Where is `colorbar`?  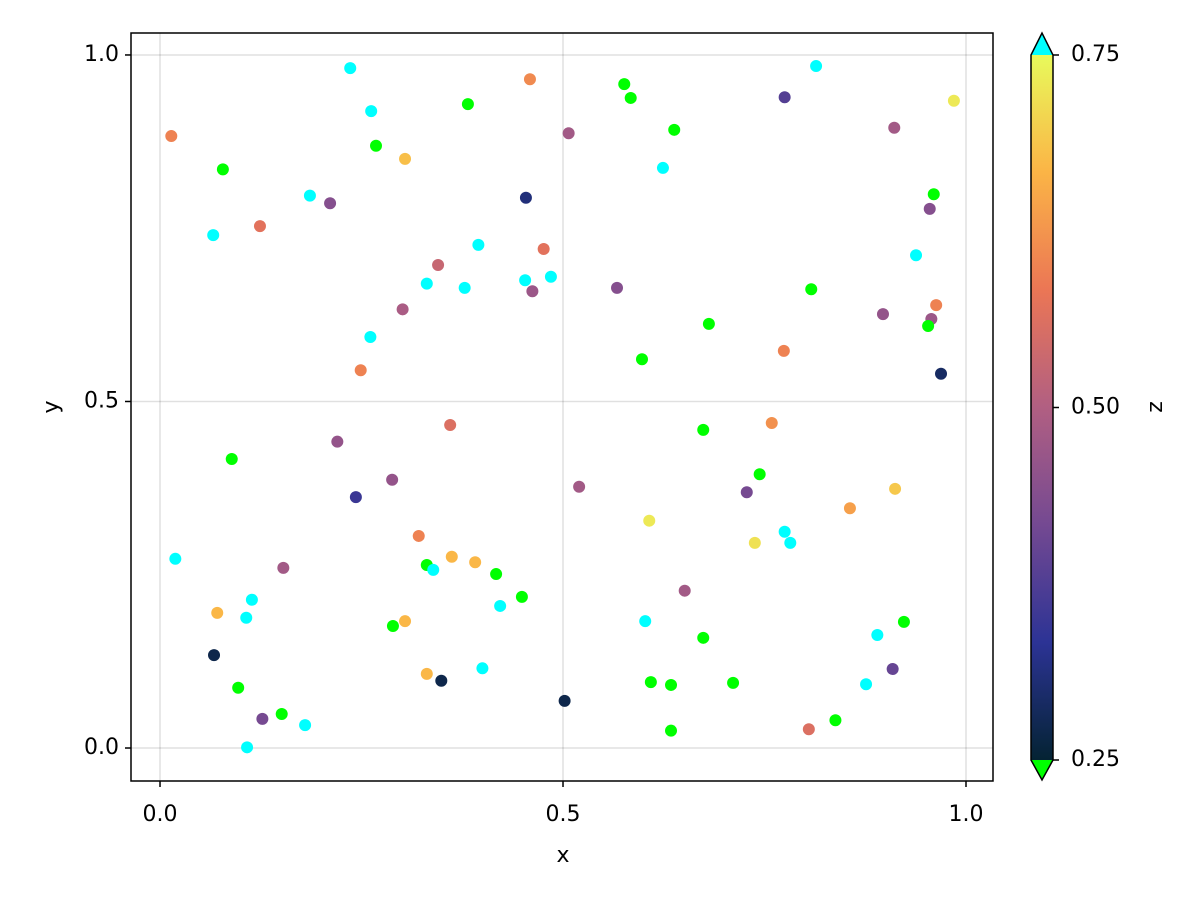 colorbar is located at coordinates (1042, 407).